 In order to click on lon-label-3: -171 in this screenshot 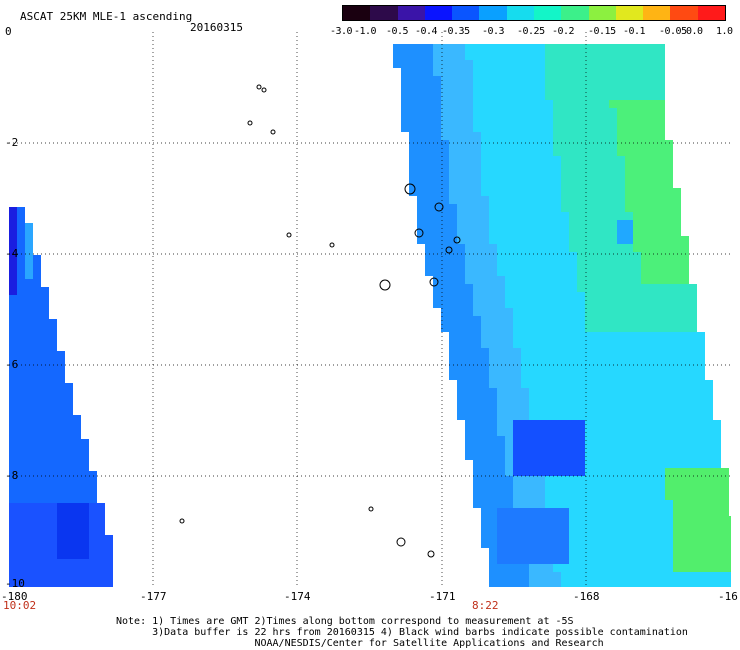, I will do `click(442, 596)`.